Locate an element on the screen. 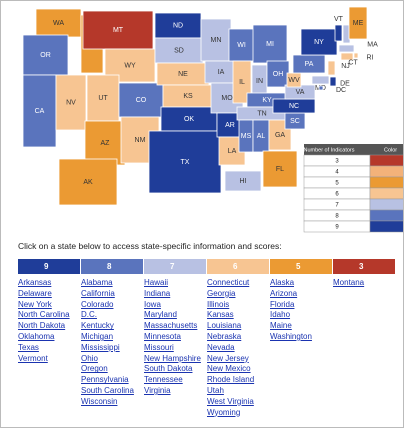 The image size is (404, 428). state-label: IN is located at coordinates (259, 81).